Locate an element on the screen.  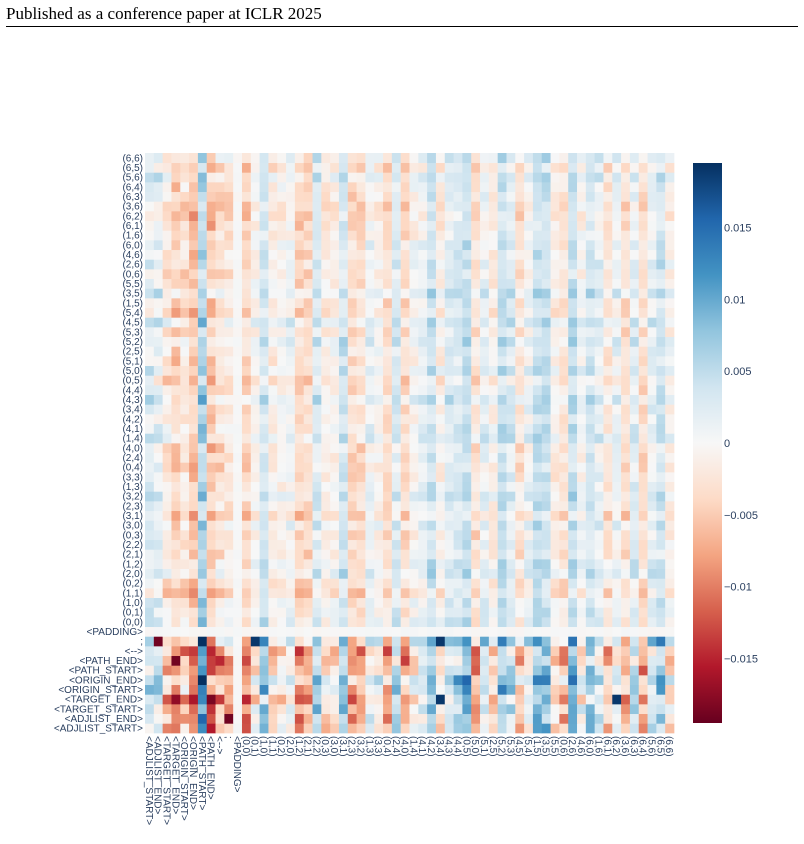
y-tick-label: <PATH_END> is located at coordinates (111, 661).